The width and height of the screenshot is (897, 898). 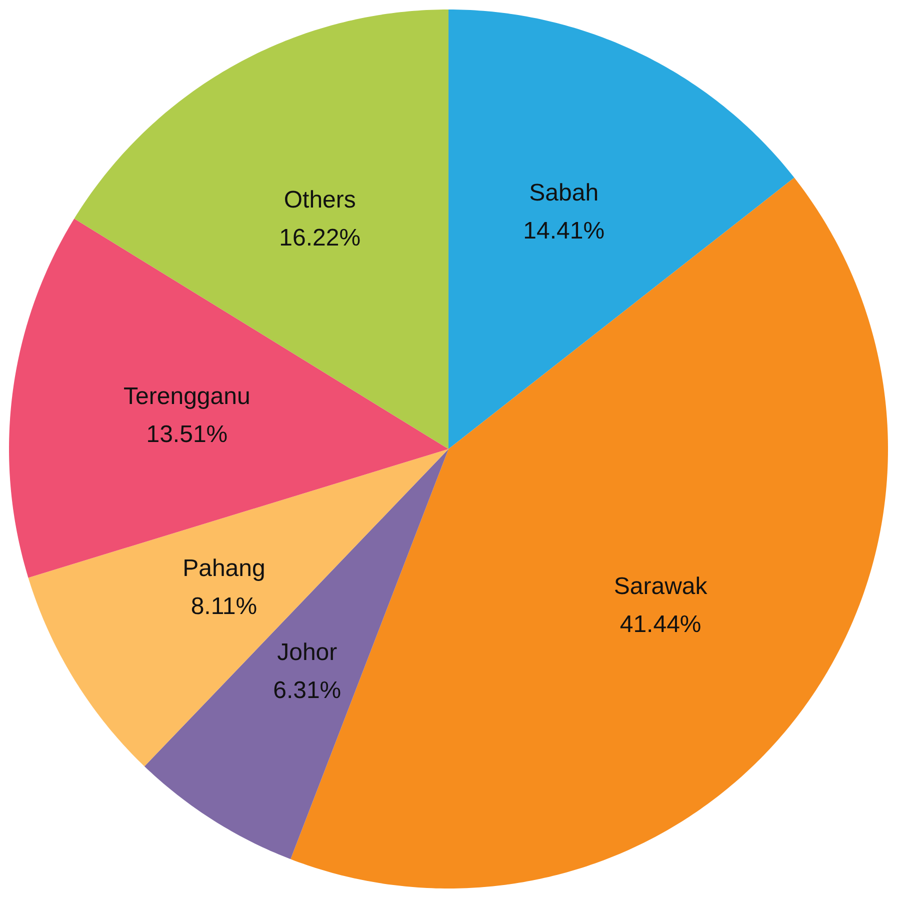 I want to click on slice-label: Others, so click(x=320, y=200).